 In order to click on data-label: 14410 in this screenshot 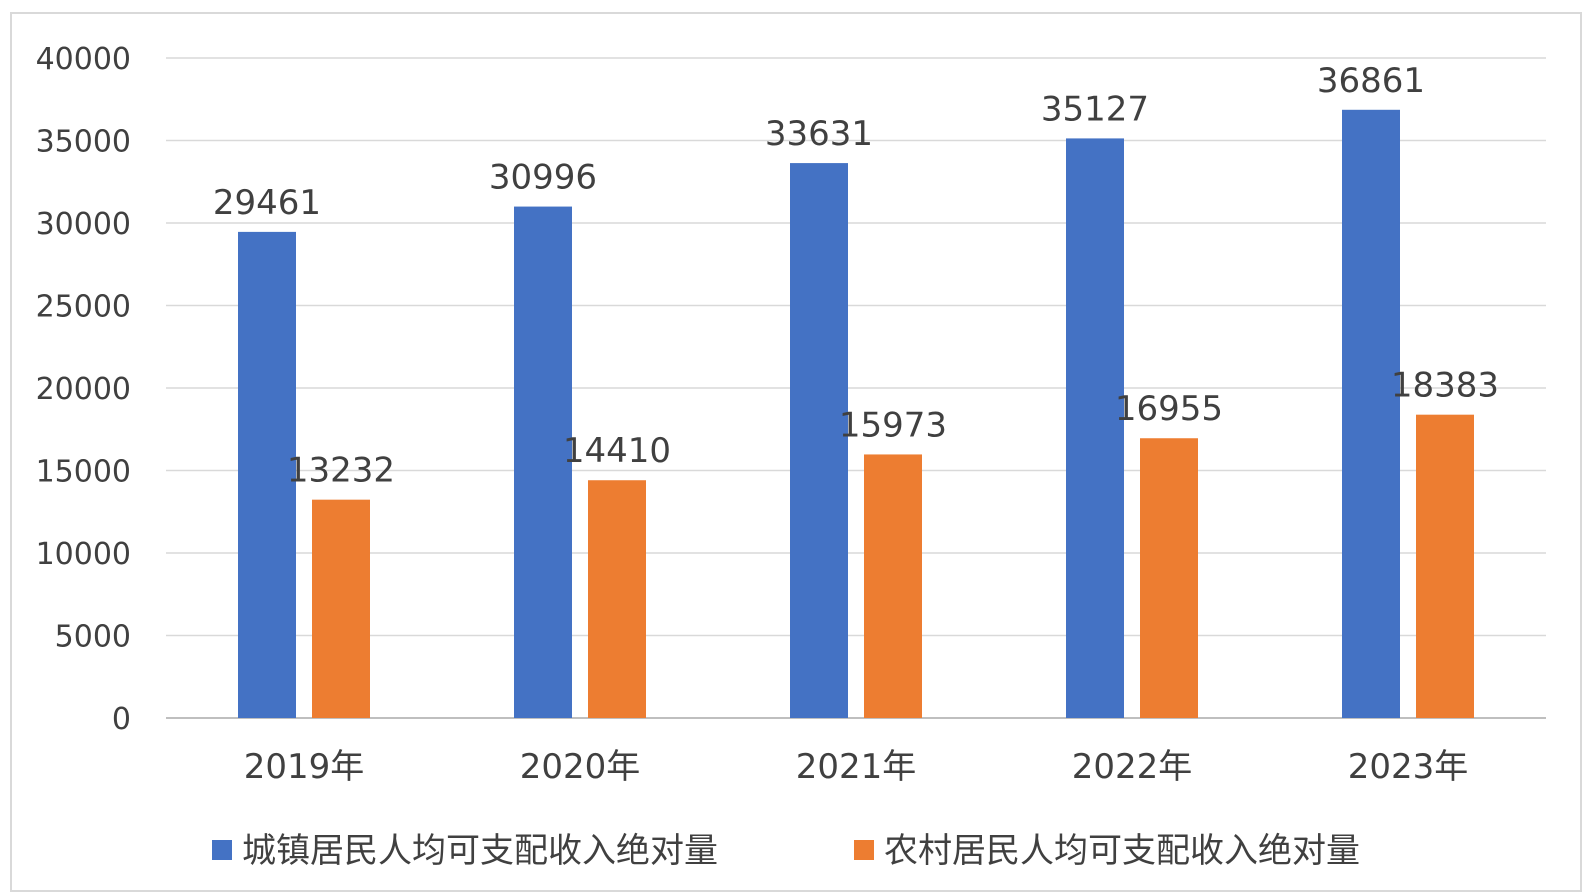, I will do `click(617, 451)`.